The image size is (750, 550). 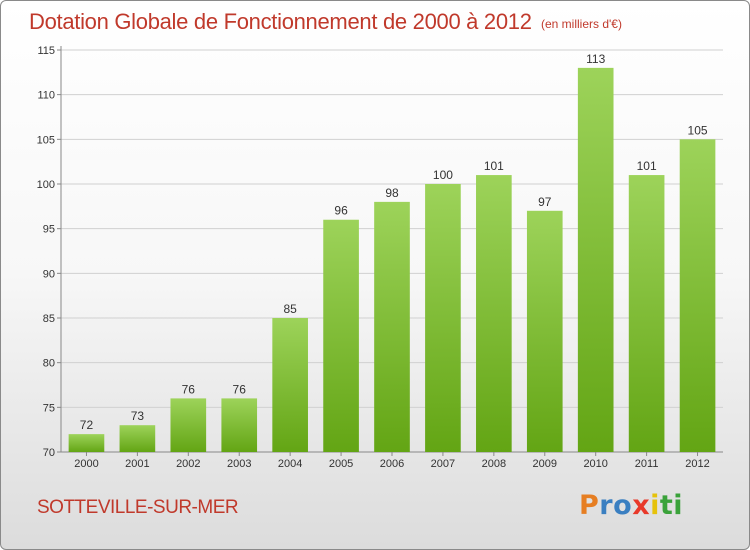 What do you see at coordinates (595, 59) in the screenshot?
I see `data-label-2010: 113` at bounding box center [595, 59].